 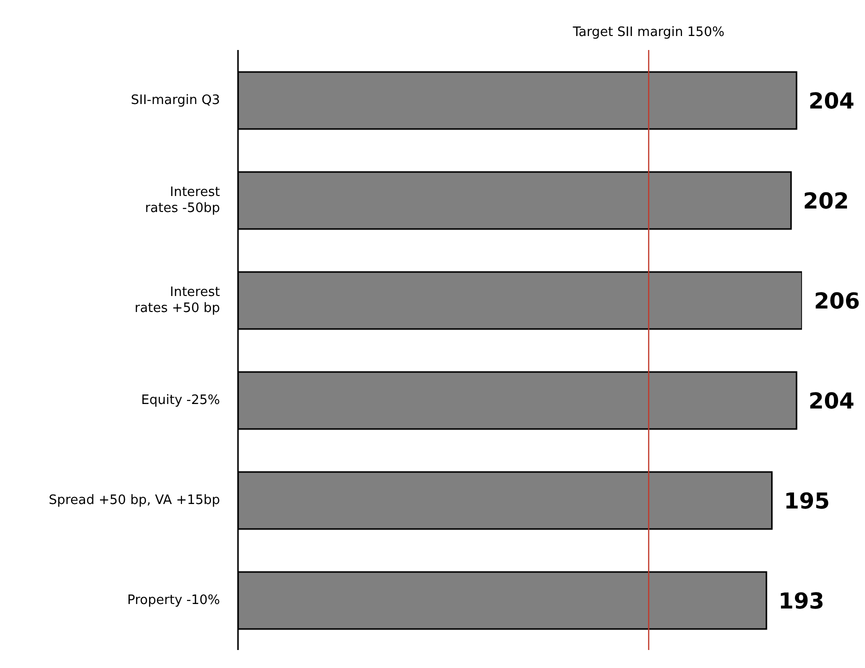 I want to click on data-label: 193, so click(x=801, y=601).